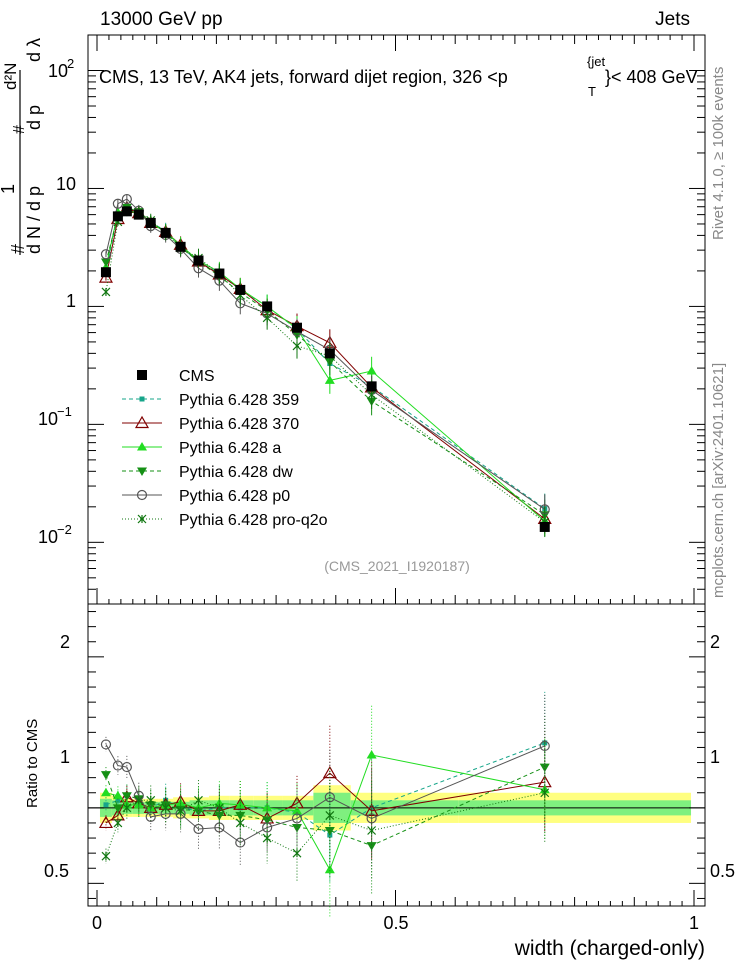  Describe the element at coordinates (18, 249) in the screenshot. I see `ylabel-hash: #` at that location.